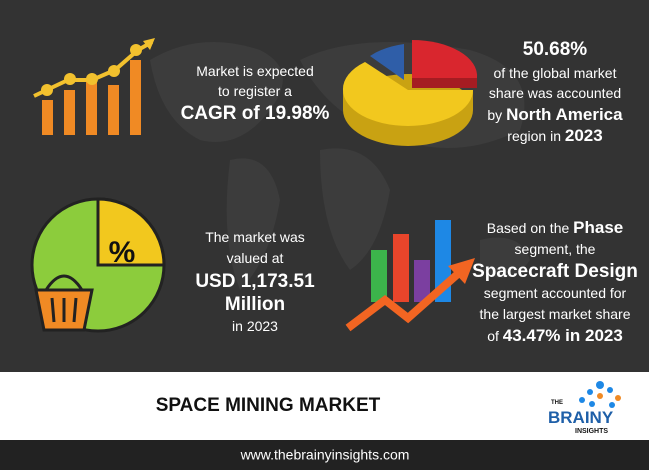 This screenshot has width=649, height=470. I want to click on text-segment: USD 1,173.51, so click(255, 281).